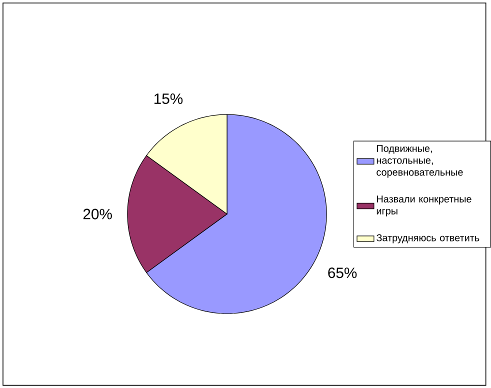  Describe the element at coordinates (168, 98) in the screenshot. I see `data-label: 15%` at that location.